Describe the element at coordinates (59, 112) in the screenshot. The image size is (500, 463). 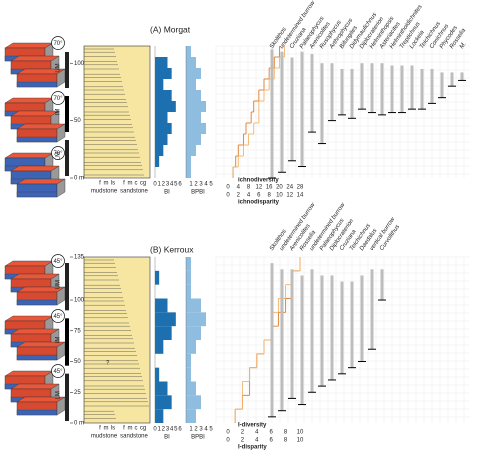
I see `unit-label: IM` at that location.